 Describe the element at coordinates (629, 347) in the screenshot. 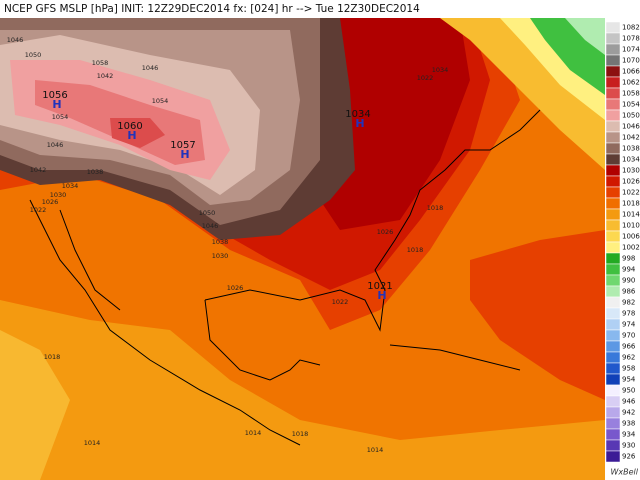

I see `colorbar-label: 966` at that location.